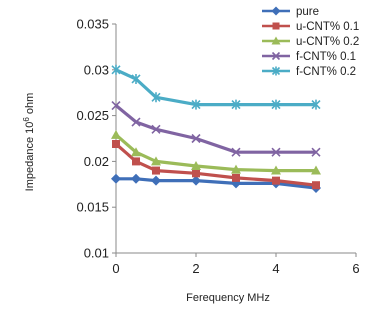  What do you see at coordinates (326, 72) in the screenshot?
I see `legend-label: f-CNT% 0.2` at bounding box center [326, 72].